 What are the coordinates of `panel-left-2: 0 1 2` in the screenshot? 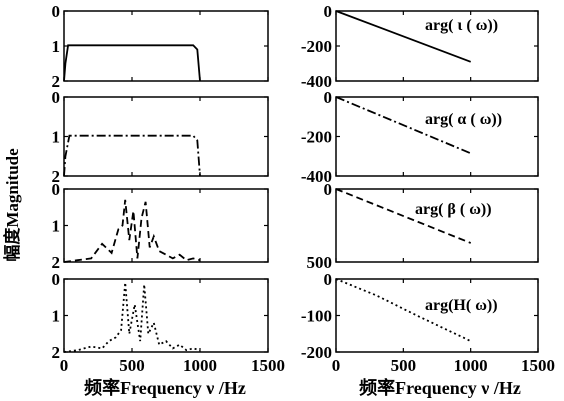 It's located at (160, 137).